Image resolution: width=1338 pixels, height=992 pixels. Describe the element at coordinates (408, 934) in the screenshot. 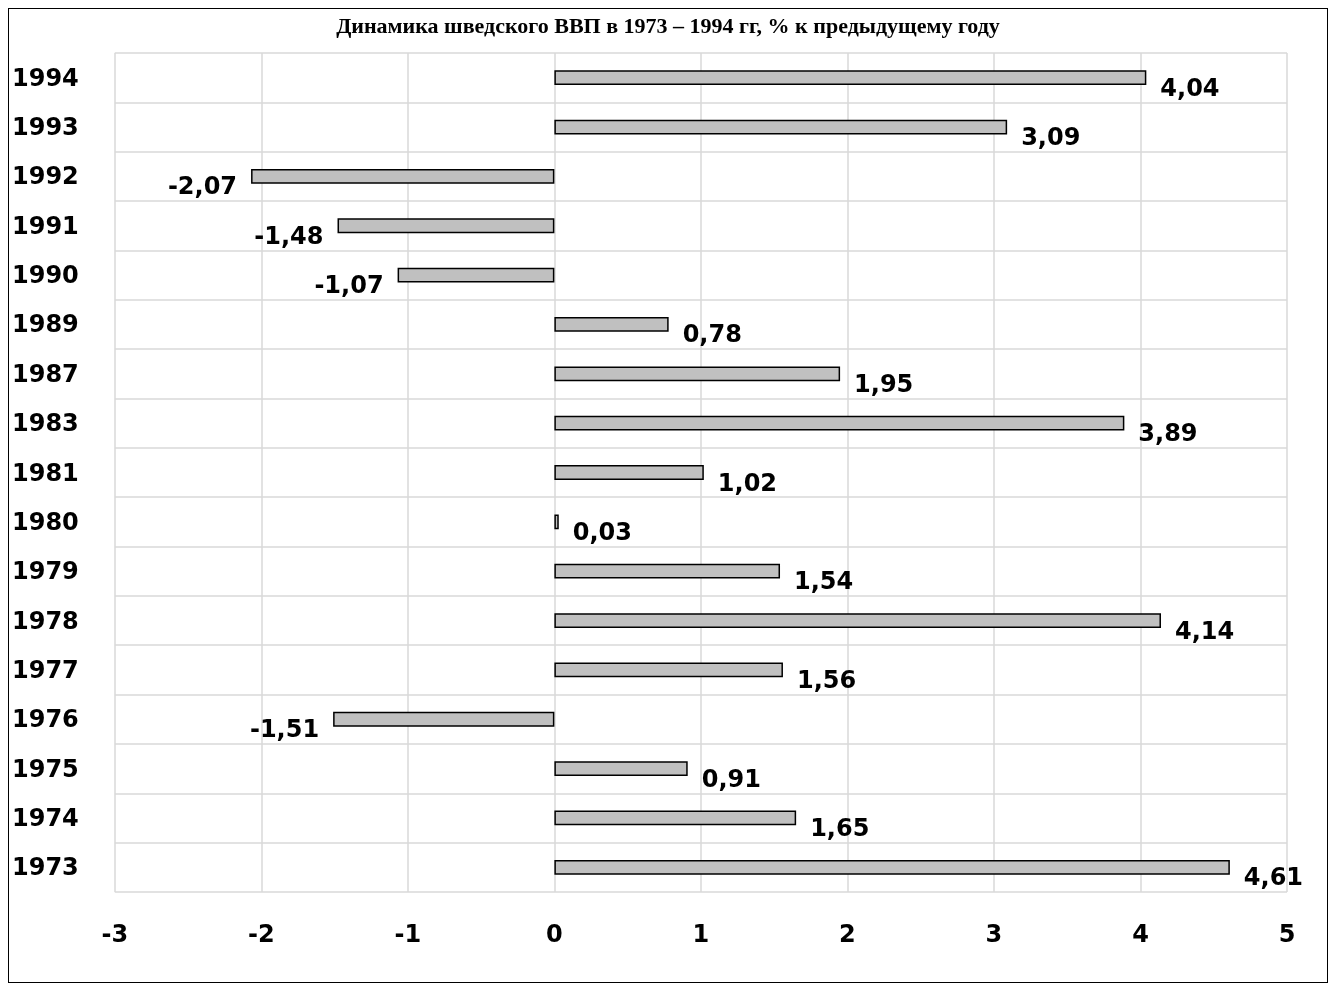

I see `x-tick-label: -1` at that location.